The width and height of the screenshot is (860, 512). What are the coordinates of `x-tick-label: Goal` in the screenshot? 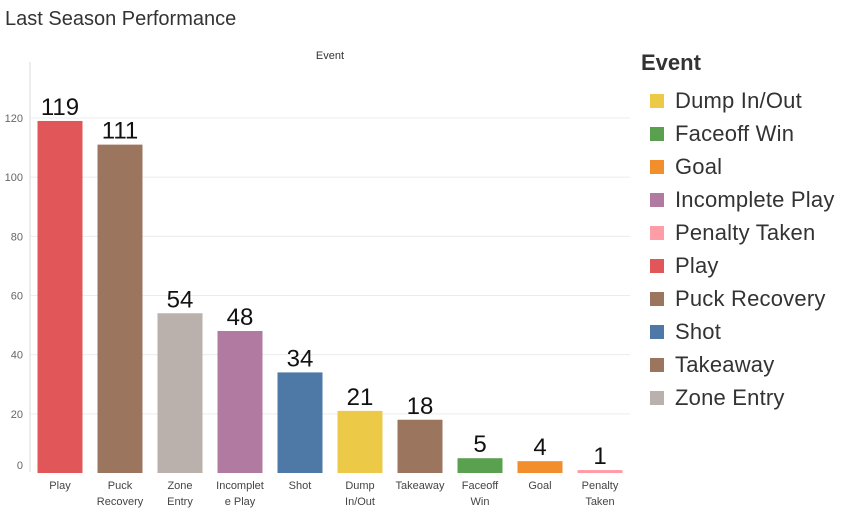 It's located at (539, 486).